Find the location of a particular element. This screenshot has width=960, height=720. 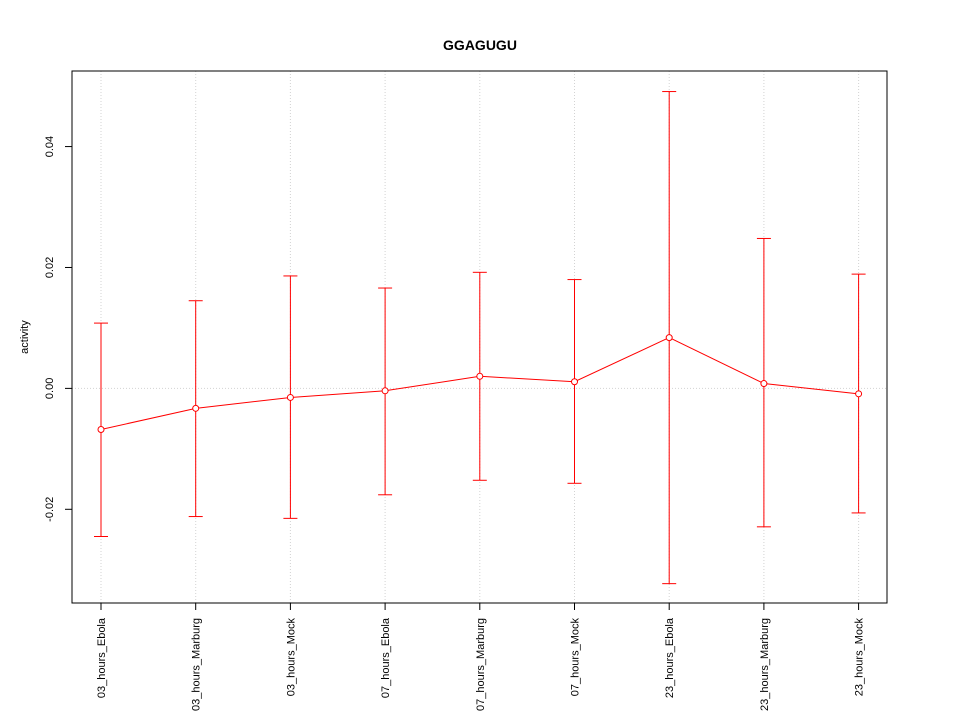

y-tick-label: 0.04 is located at coordinates (50, 146).